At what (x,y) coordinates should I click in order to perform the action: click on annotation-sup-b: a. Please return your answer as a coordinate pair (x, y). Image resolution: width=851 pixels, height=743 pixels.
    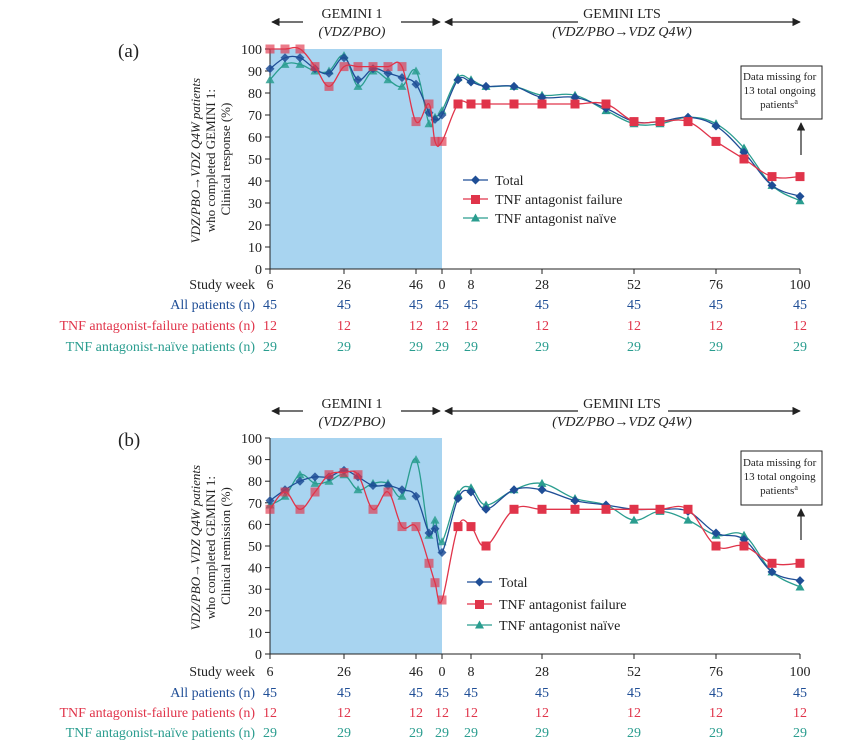
    Looking at the image, I should click on (796, 487).